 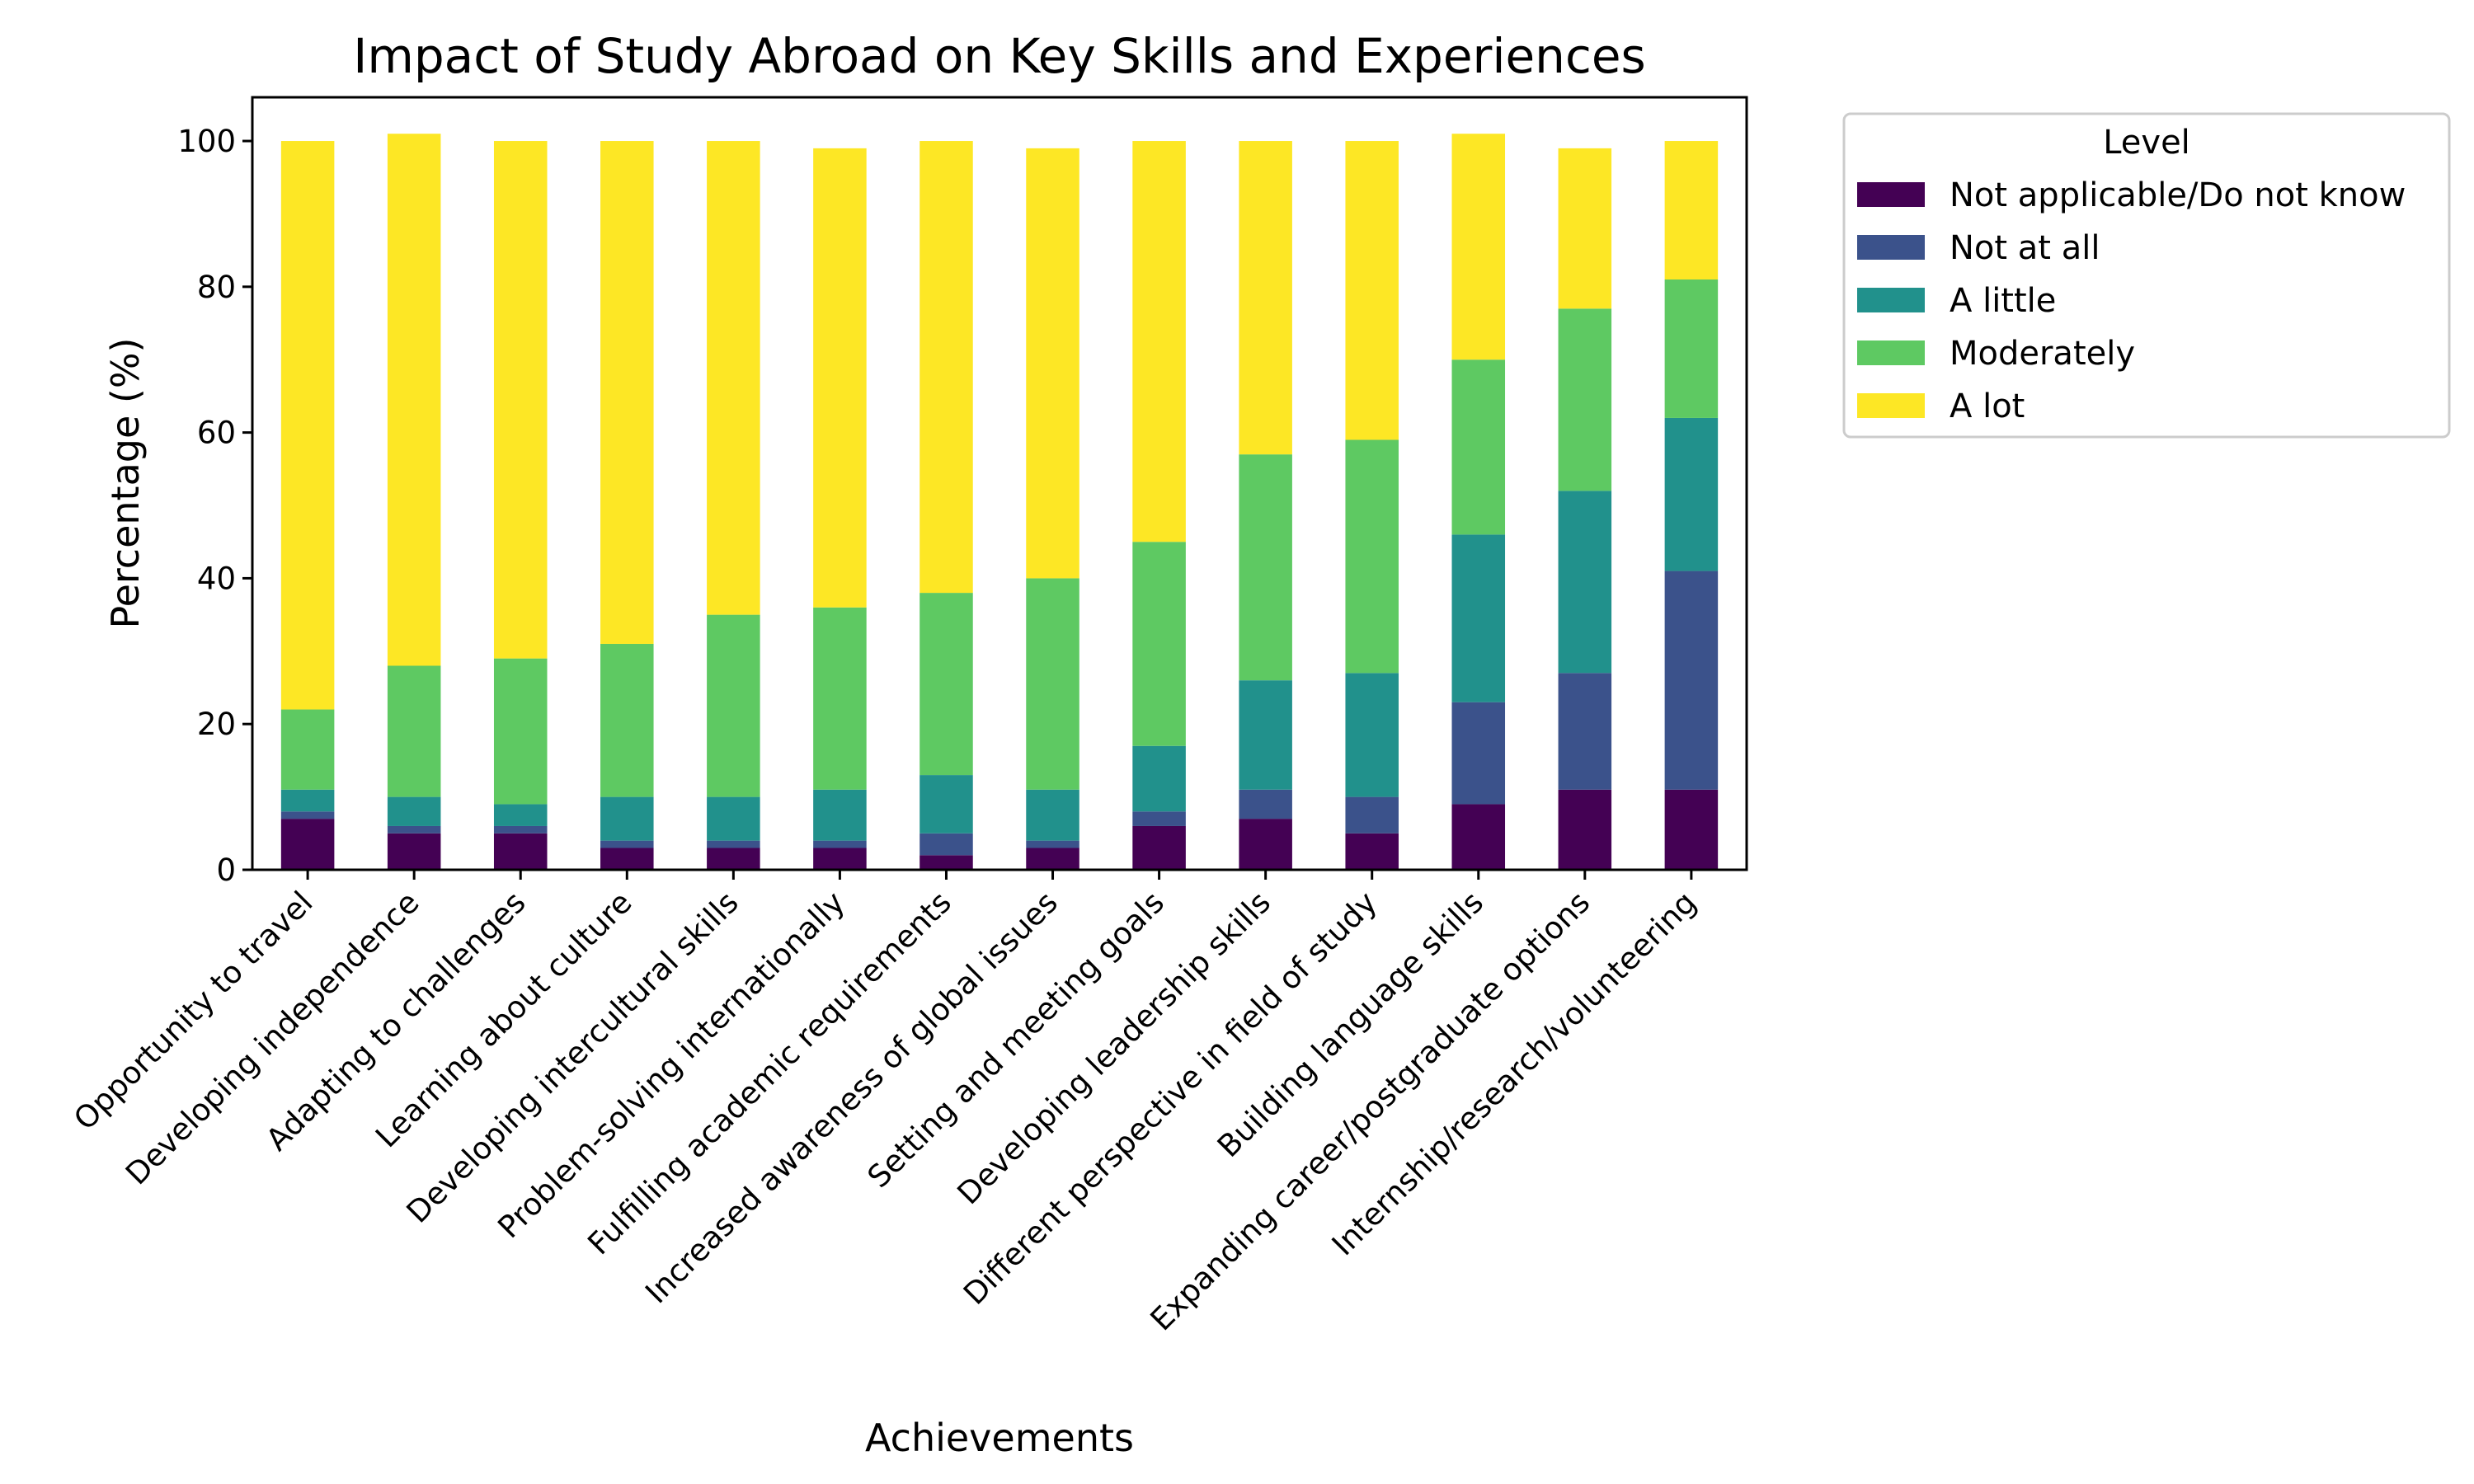 What do you see at coordinates (2042, 354) in the screenshot?
I see `legend-label: Moderately` at bounding box center [2042, 354].